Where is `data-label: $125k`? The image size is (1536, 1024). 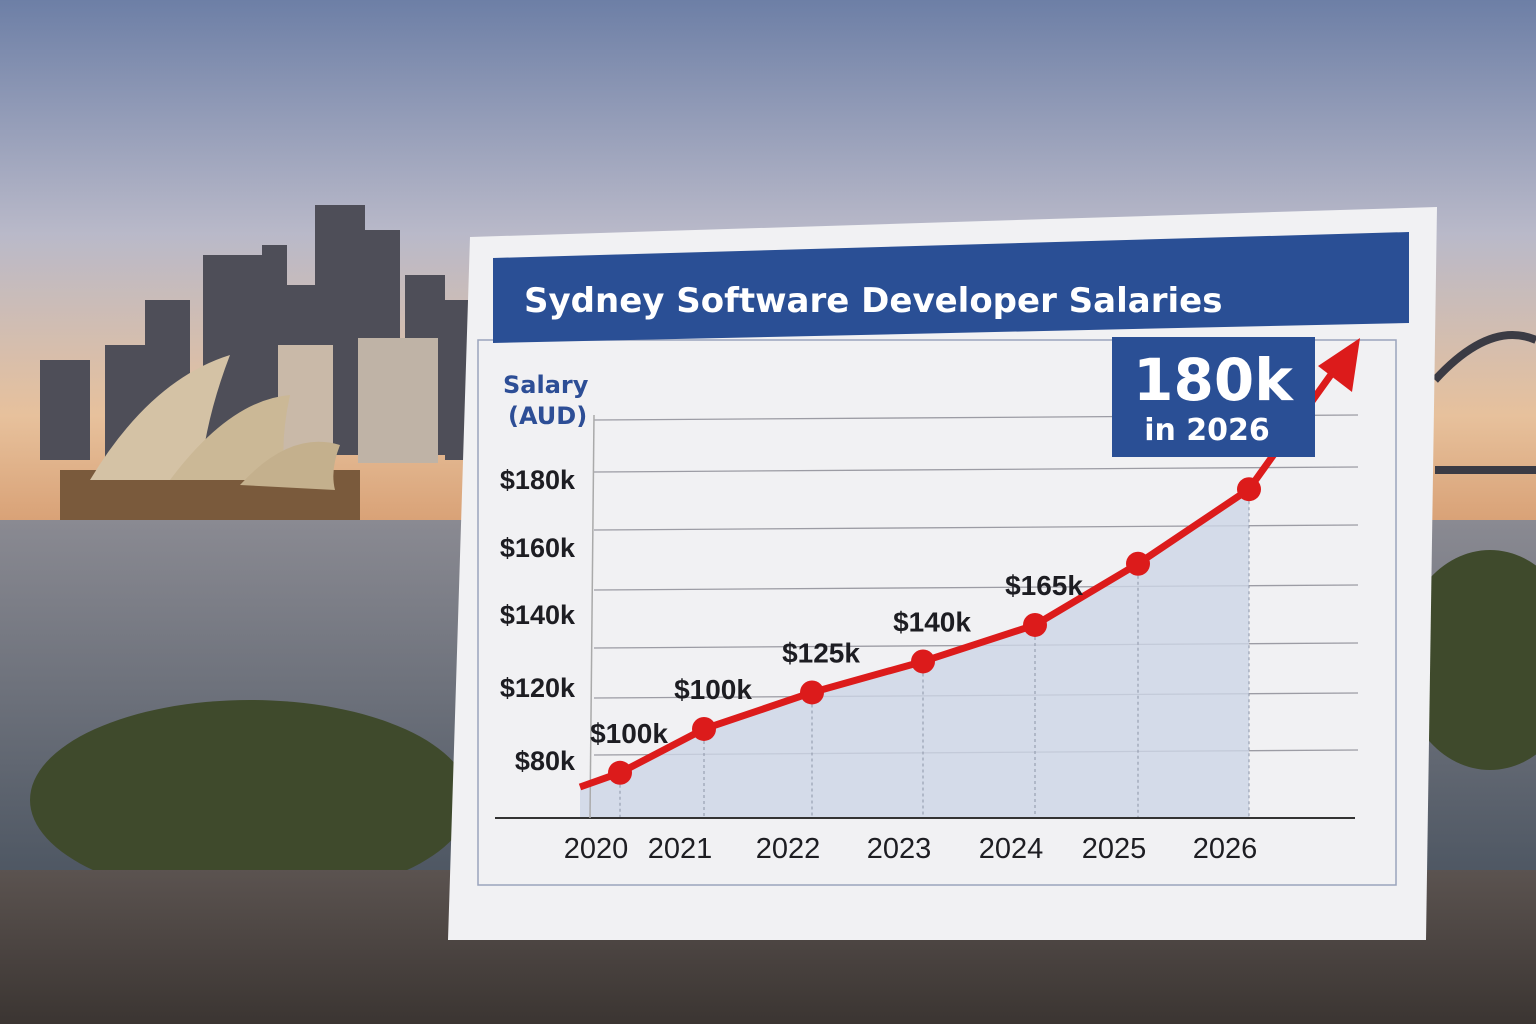 data-label: $125k is located at coordinates (821, 652).